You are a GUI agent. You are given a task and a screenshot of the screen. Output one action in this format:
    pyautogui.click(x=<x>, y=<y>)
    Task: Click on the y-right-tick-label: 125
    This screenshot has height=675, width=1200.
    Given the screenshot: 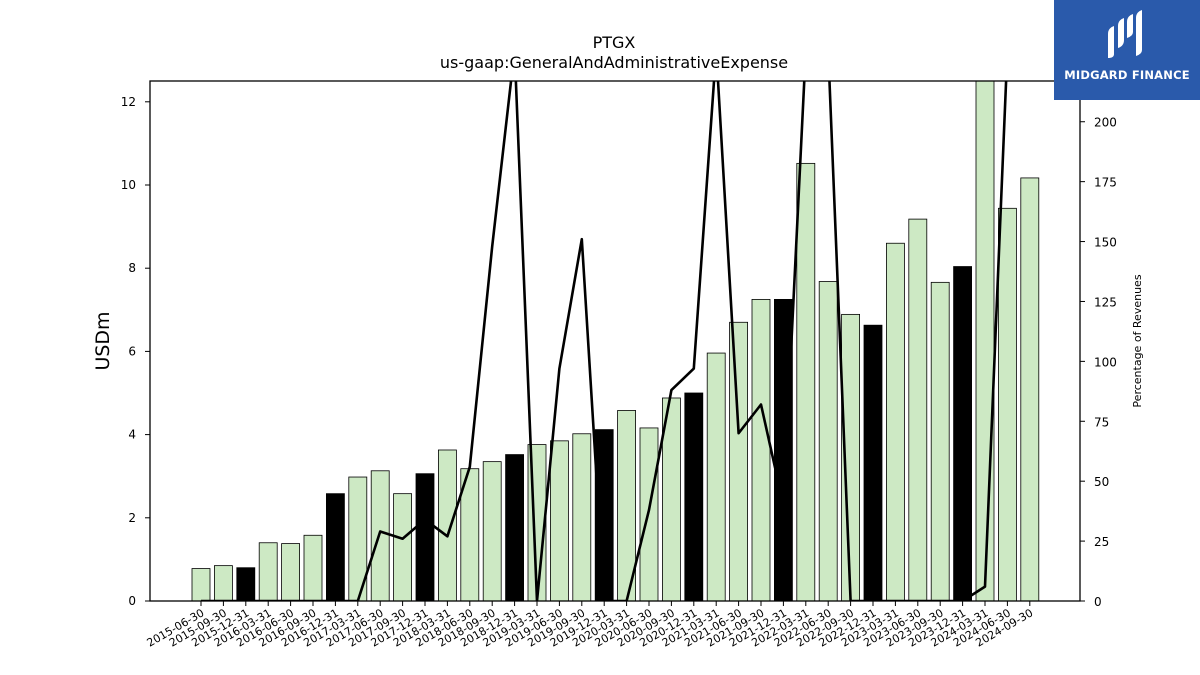 What is the action you would take?
    pyautogui.click(x=1105, y=302)
    